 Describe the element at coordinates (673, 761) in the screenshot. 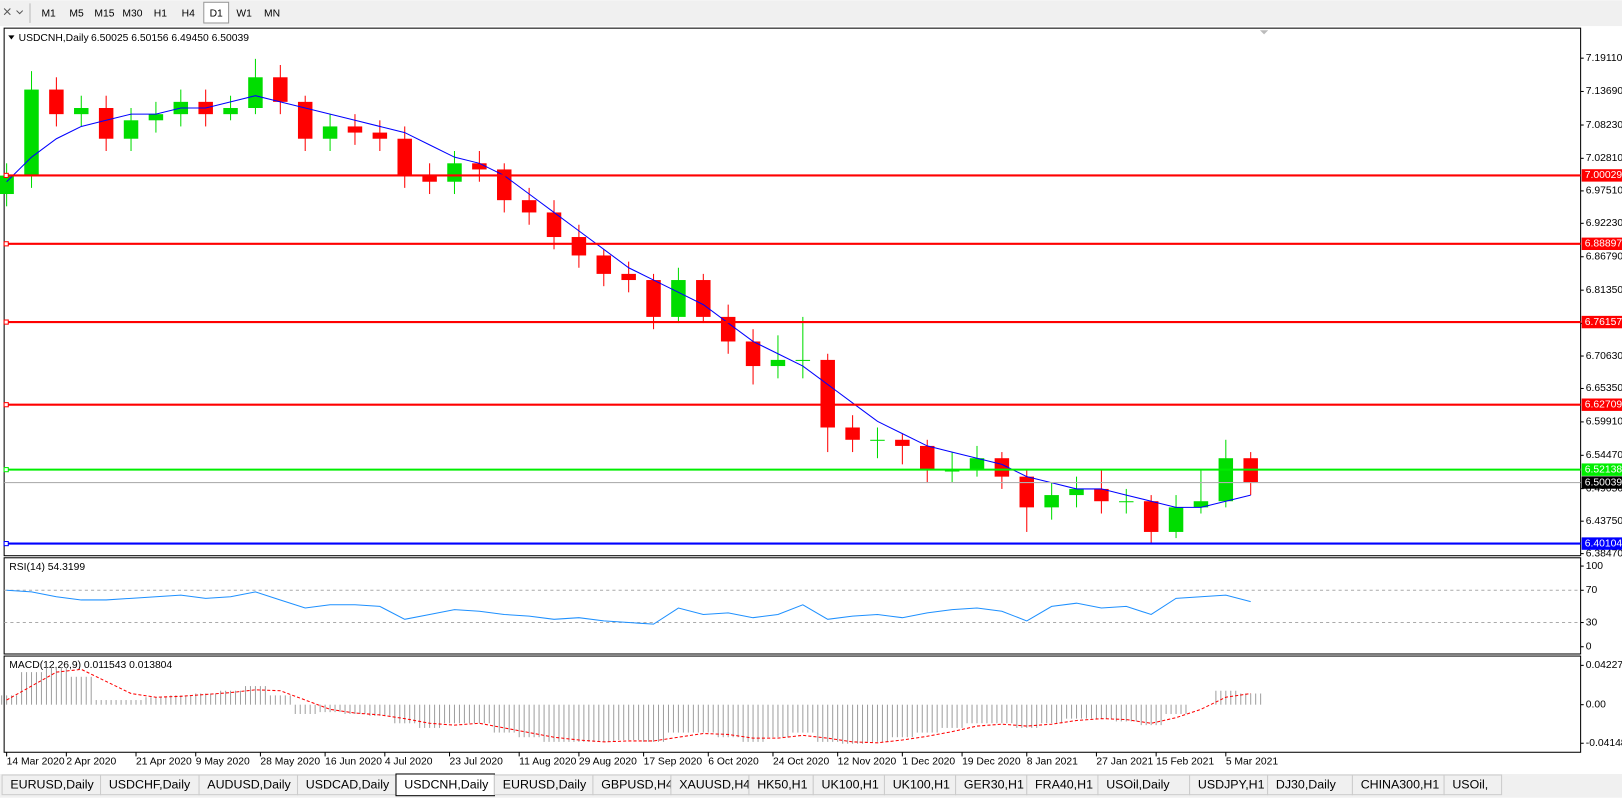

I see `x-tick-label: 17 Sep 2020` at that location.